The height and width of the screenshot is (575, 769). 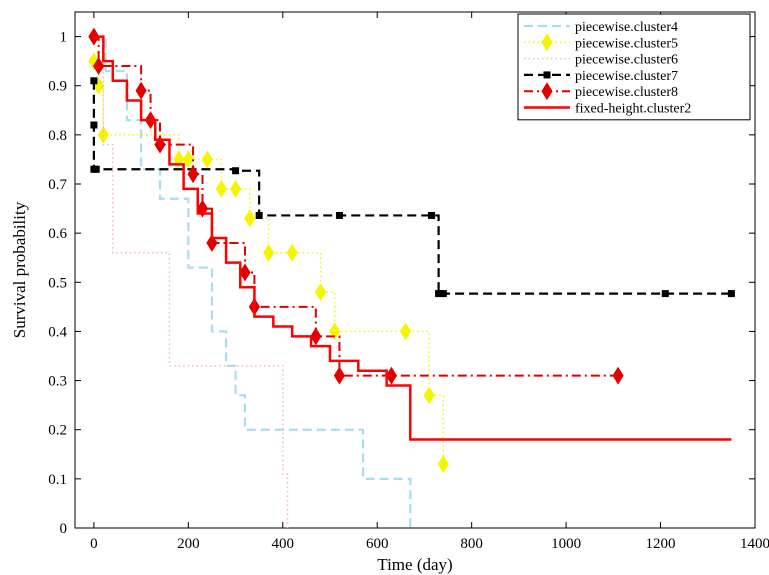 I want to click on x-tick-label: 0, so click(x=94, y=544).